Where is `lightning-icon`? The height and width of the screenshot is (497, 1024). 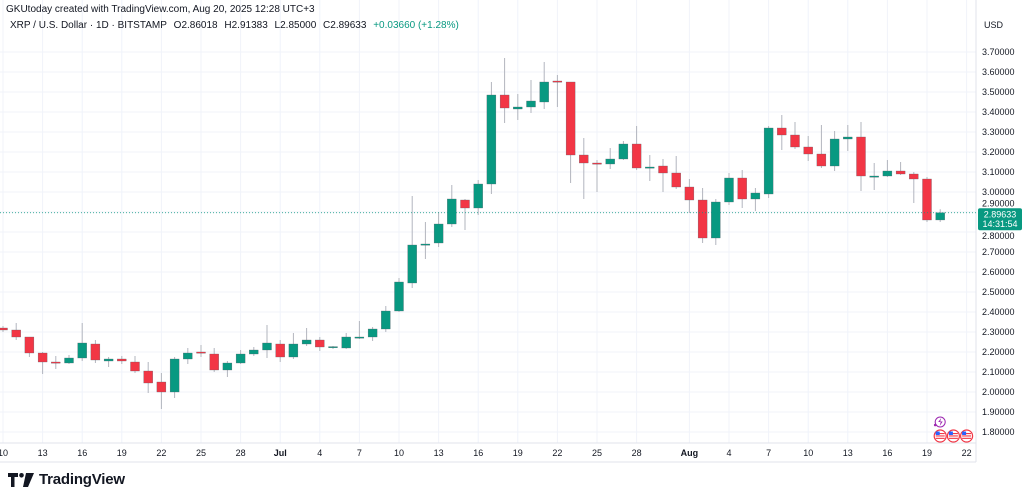
lightning-icon is located at coordinates (939, 422).